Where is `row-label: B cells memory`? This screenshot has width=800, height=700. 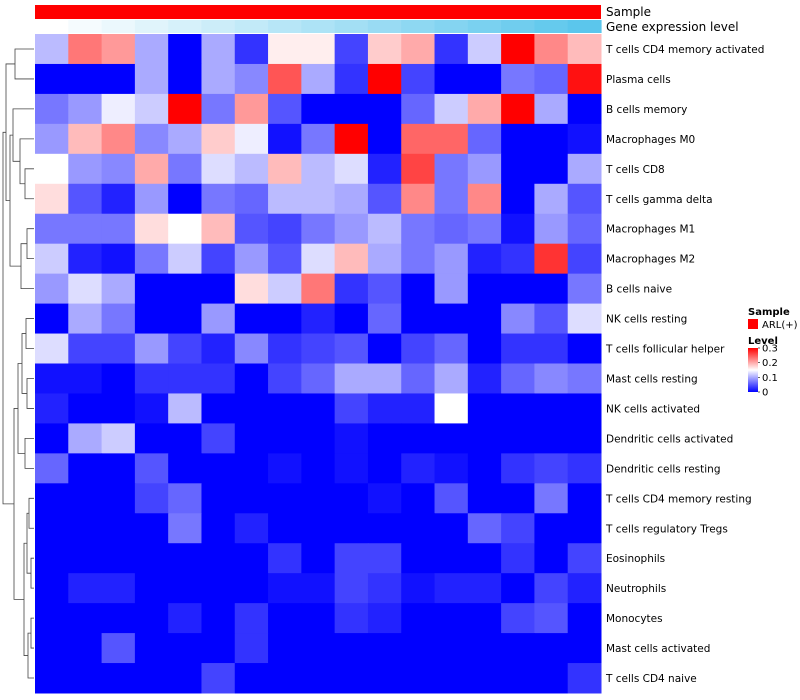
row-label: B cells memory is located at coordinates (646, 110).